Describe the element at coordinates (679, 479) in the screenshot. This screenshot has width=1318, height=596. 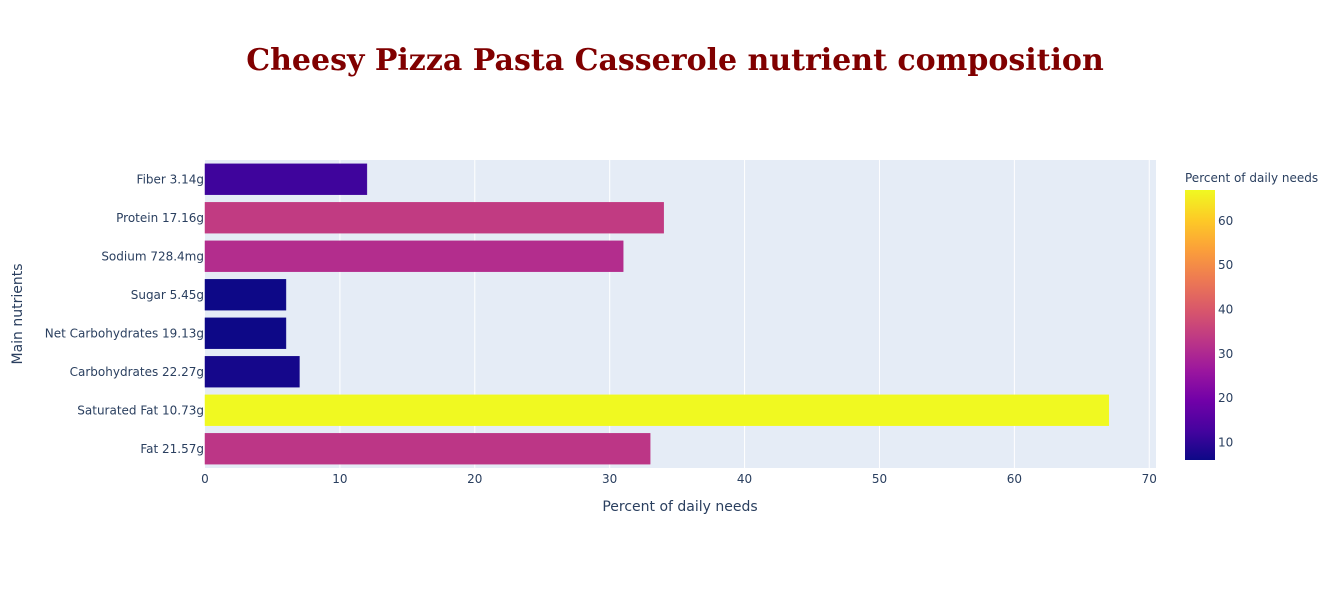
I see `x-tick-labels: 0 10 20 30 40 50 60 70` at that location.